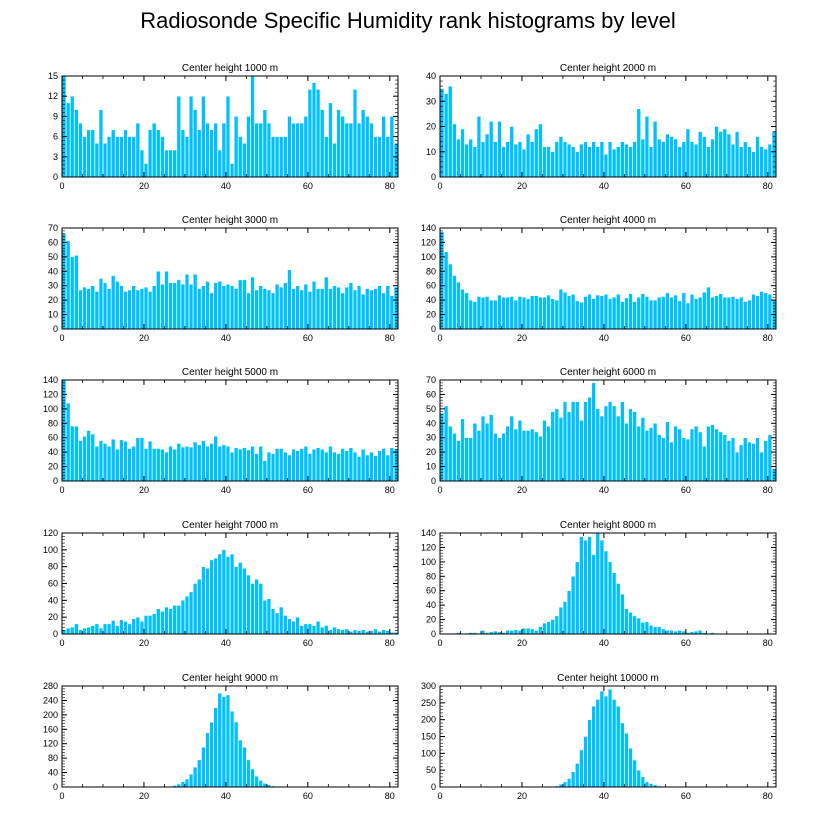 This screenshot has width=816, height=824. Describe the element at coordinates (55, 157) in the screenshot. I see `y-tick-label: 3` at that location.